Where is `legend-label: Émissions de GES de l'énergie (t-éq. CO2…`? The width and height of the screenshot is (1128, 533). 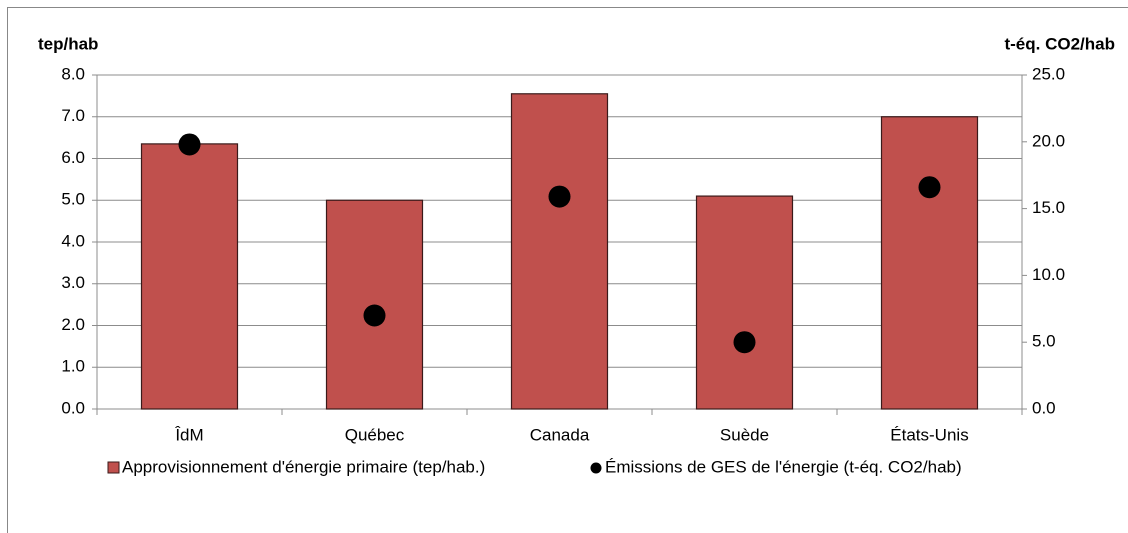
legend-label: Émissions de GES de l'énergie (t-éq. CO2… is located at coordinates (783, 466).